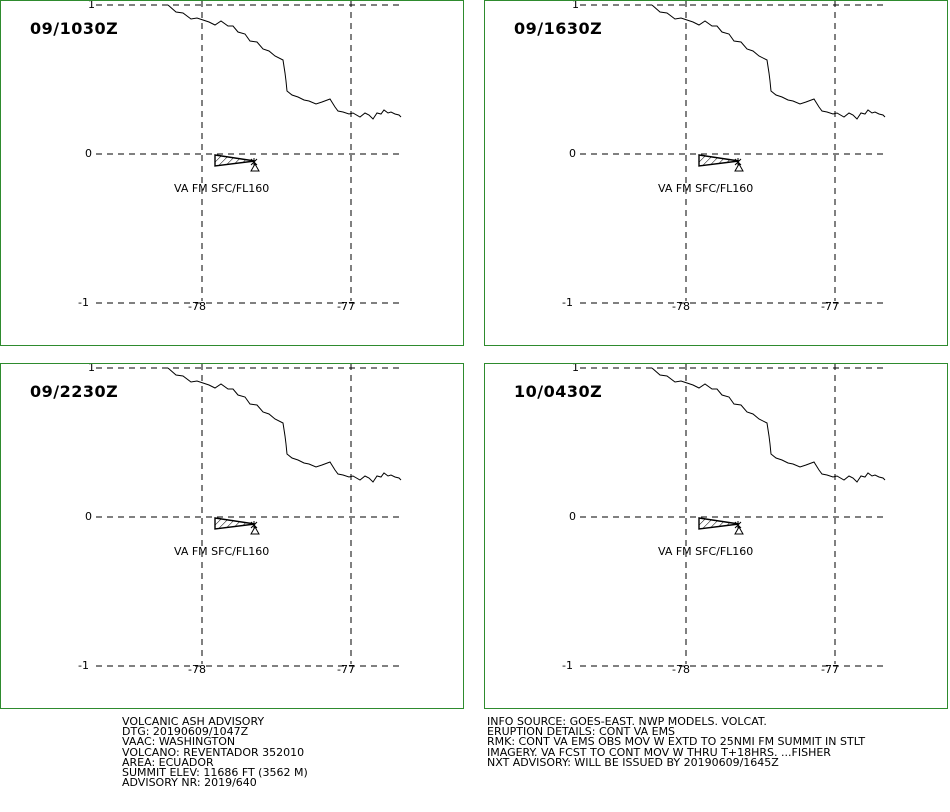  I want to click on advisory-line: VAAC: WASHINGTON, so click(179, 742).